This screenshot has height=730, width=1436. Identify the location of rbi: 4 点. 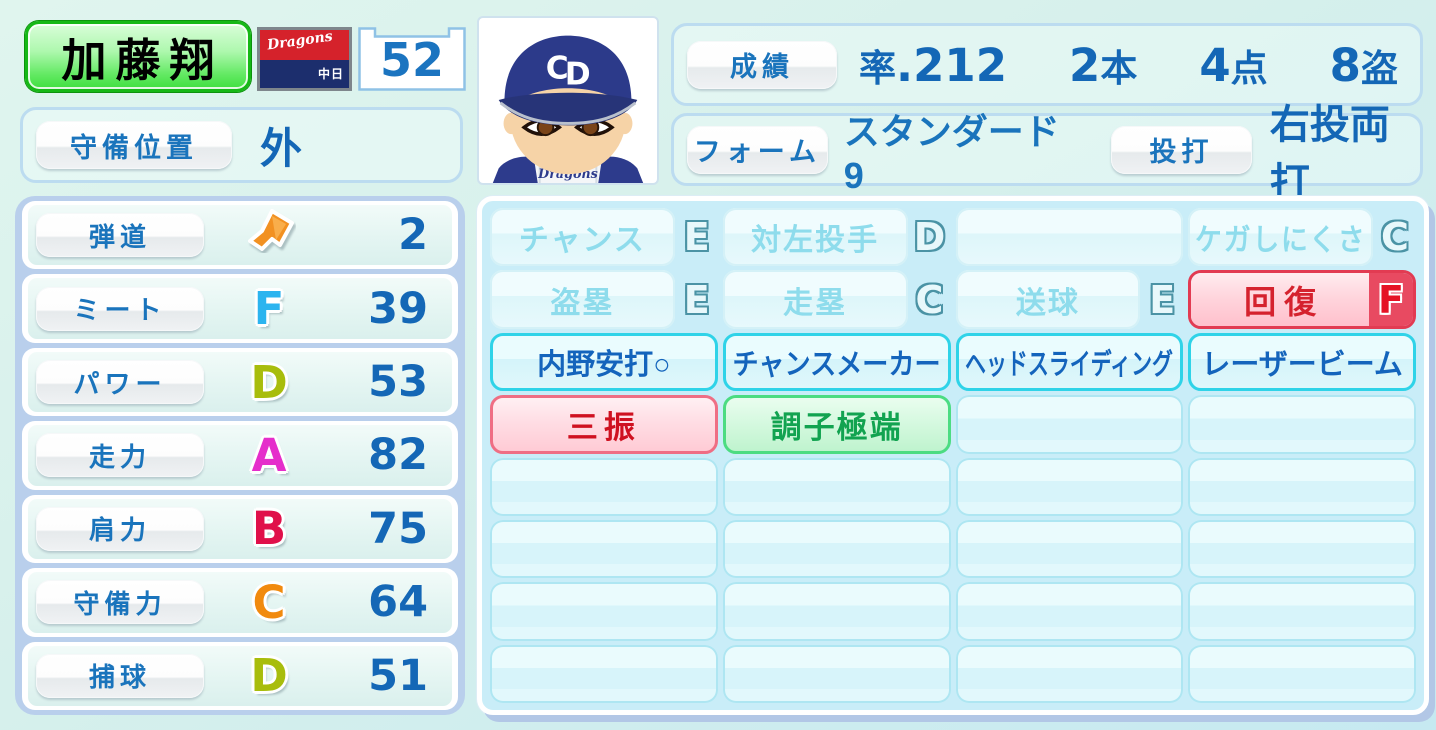
(1233, 65).